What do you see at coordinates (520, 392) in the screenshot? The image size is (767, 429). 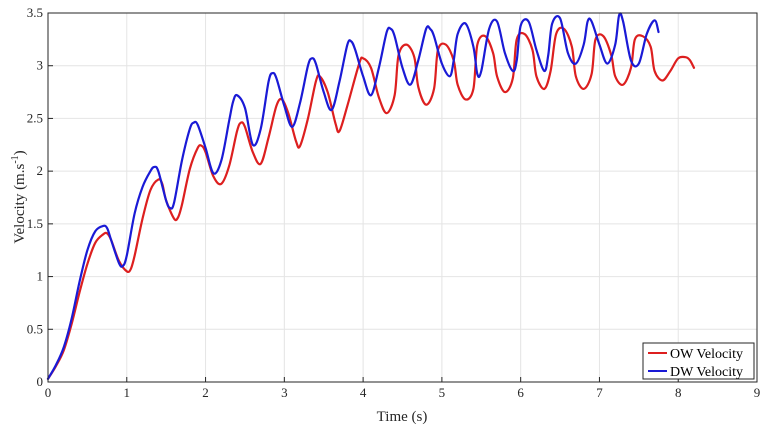 I see `x-tick-label: 6` at bounding box center [520, 392].